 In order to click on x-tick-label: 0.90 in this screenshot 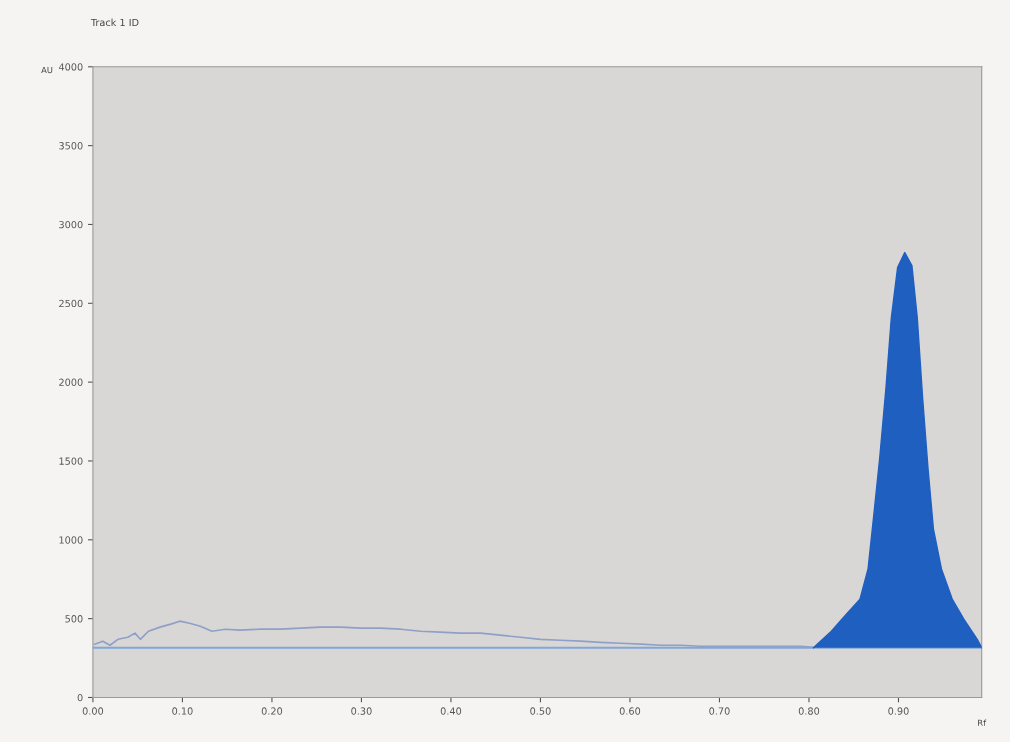, I will do `click(898, 711)`.